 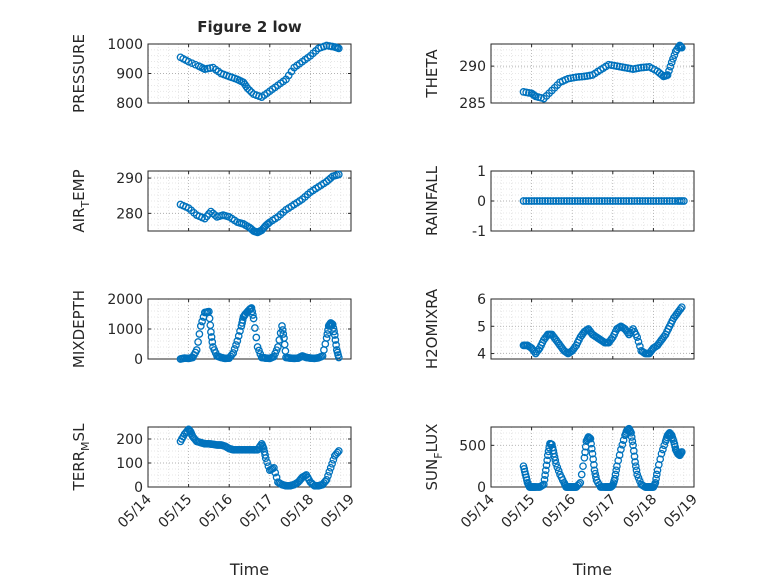 I want to click on y-axis-label: AIRTEMP, so click(x=81, y=200).